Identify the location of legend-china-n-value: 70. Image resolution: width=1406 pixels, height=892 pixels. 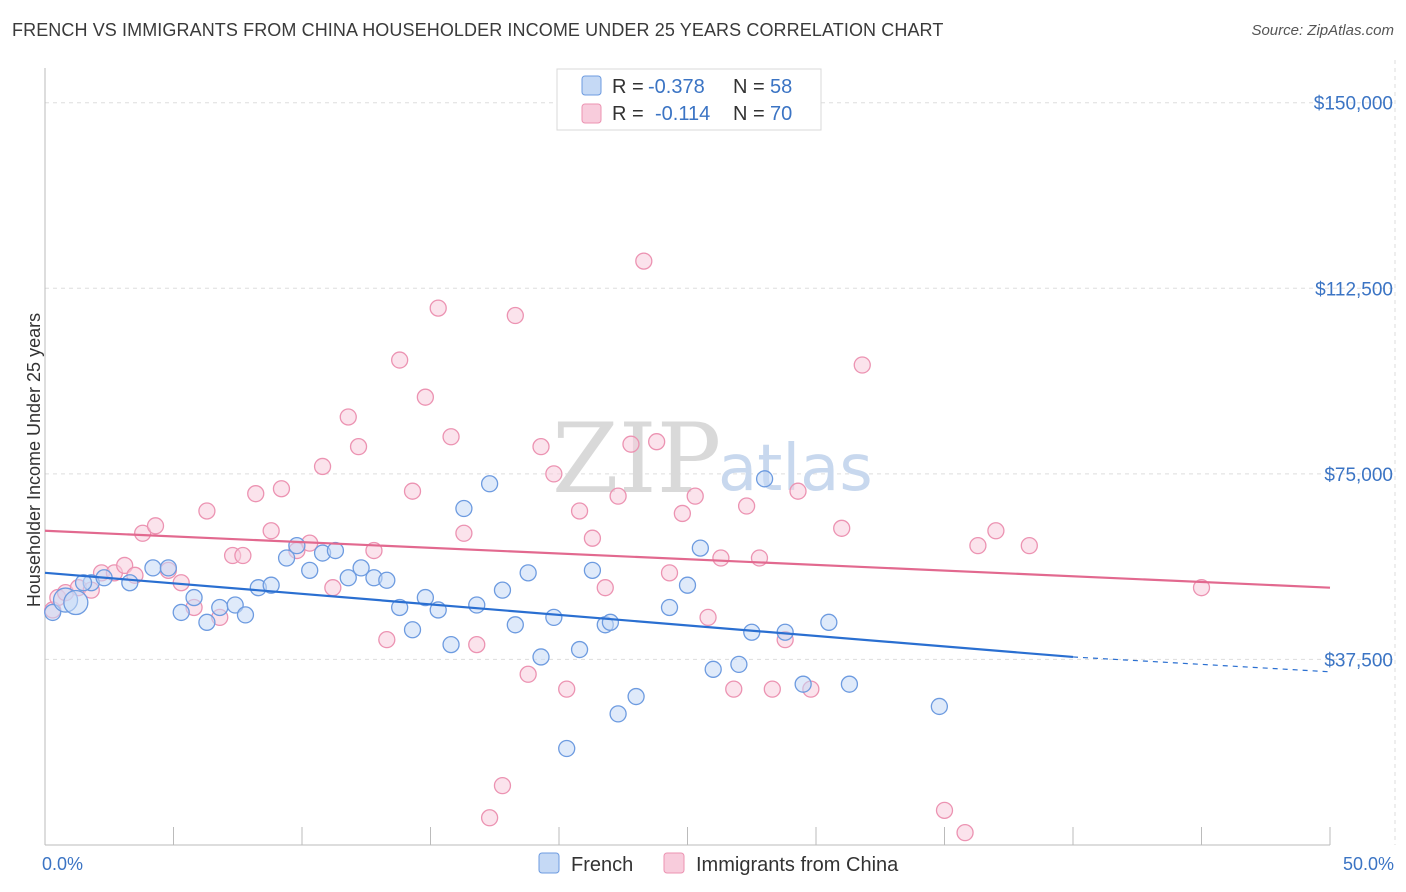
(781, 114).